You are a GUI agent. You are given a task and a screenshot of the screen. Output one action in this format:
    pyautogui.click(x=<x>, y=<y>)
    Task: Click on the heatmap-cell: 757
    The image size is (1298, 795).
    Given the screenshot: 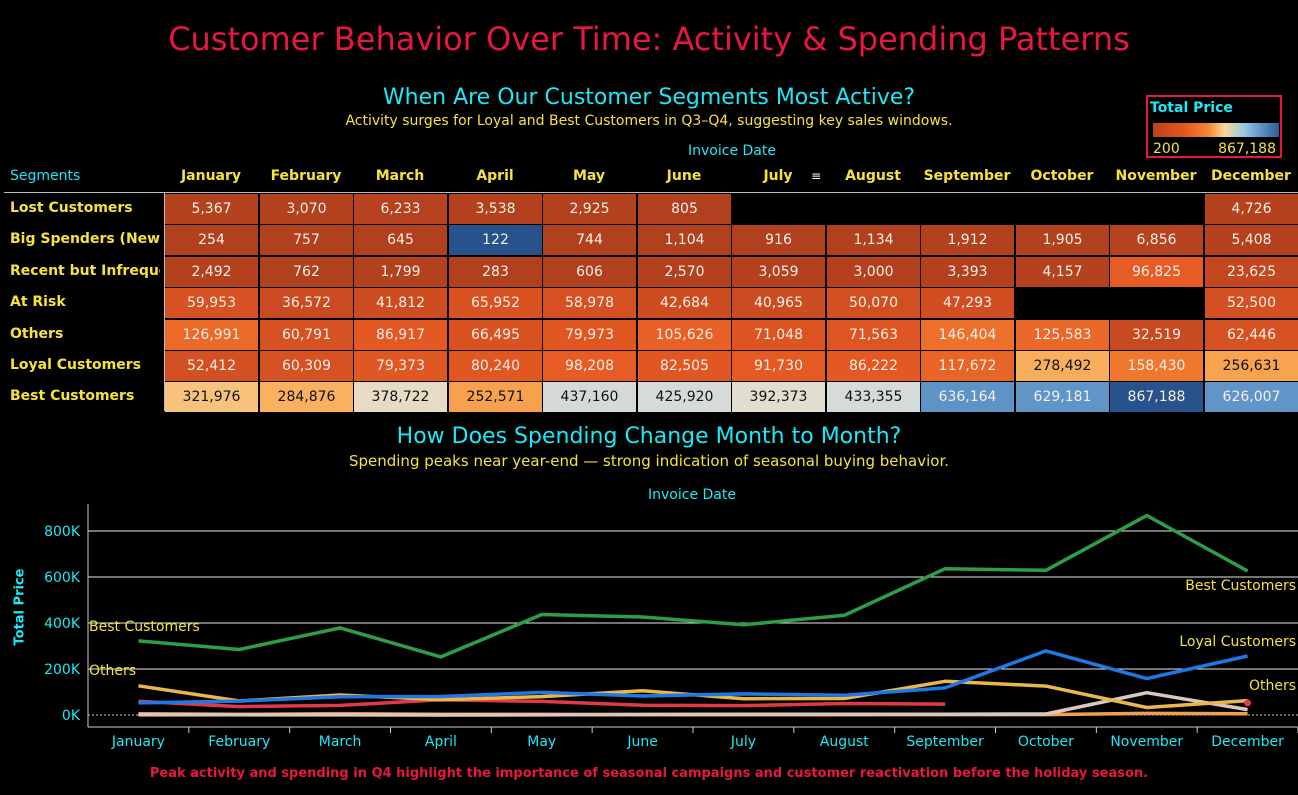 What is the action you would take?
    pyautogui.click(x=306, y=240)
    